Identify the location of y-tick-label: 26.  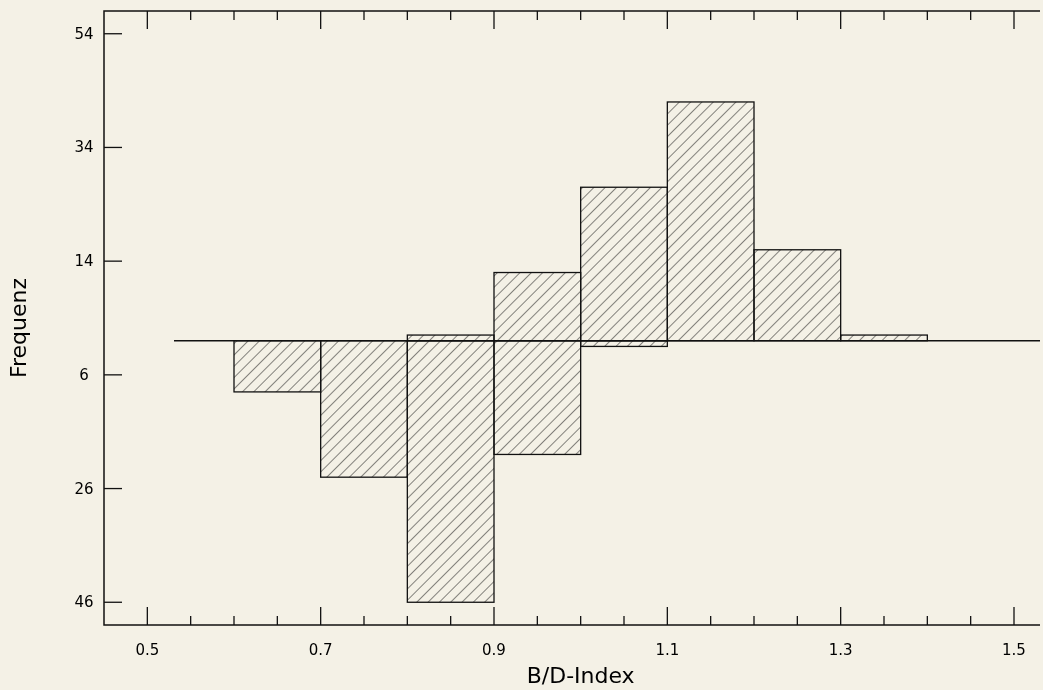
(84, 488).